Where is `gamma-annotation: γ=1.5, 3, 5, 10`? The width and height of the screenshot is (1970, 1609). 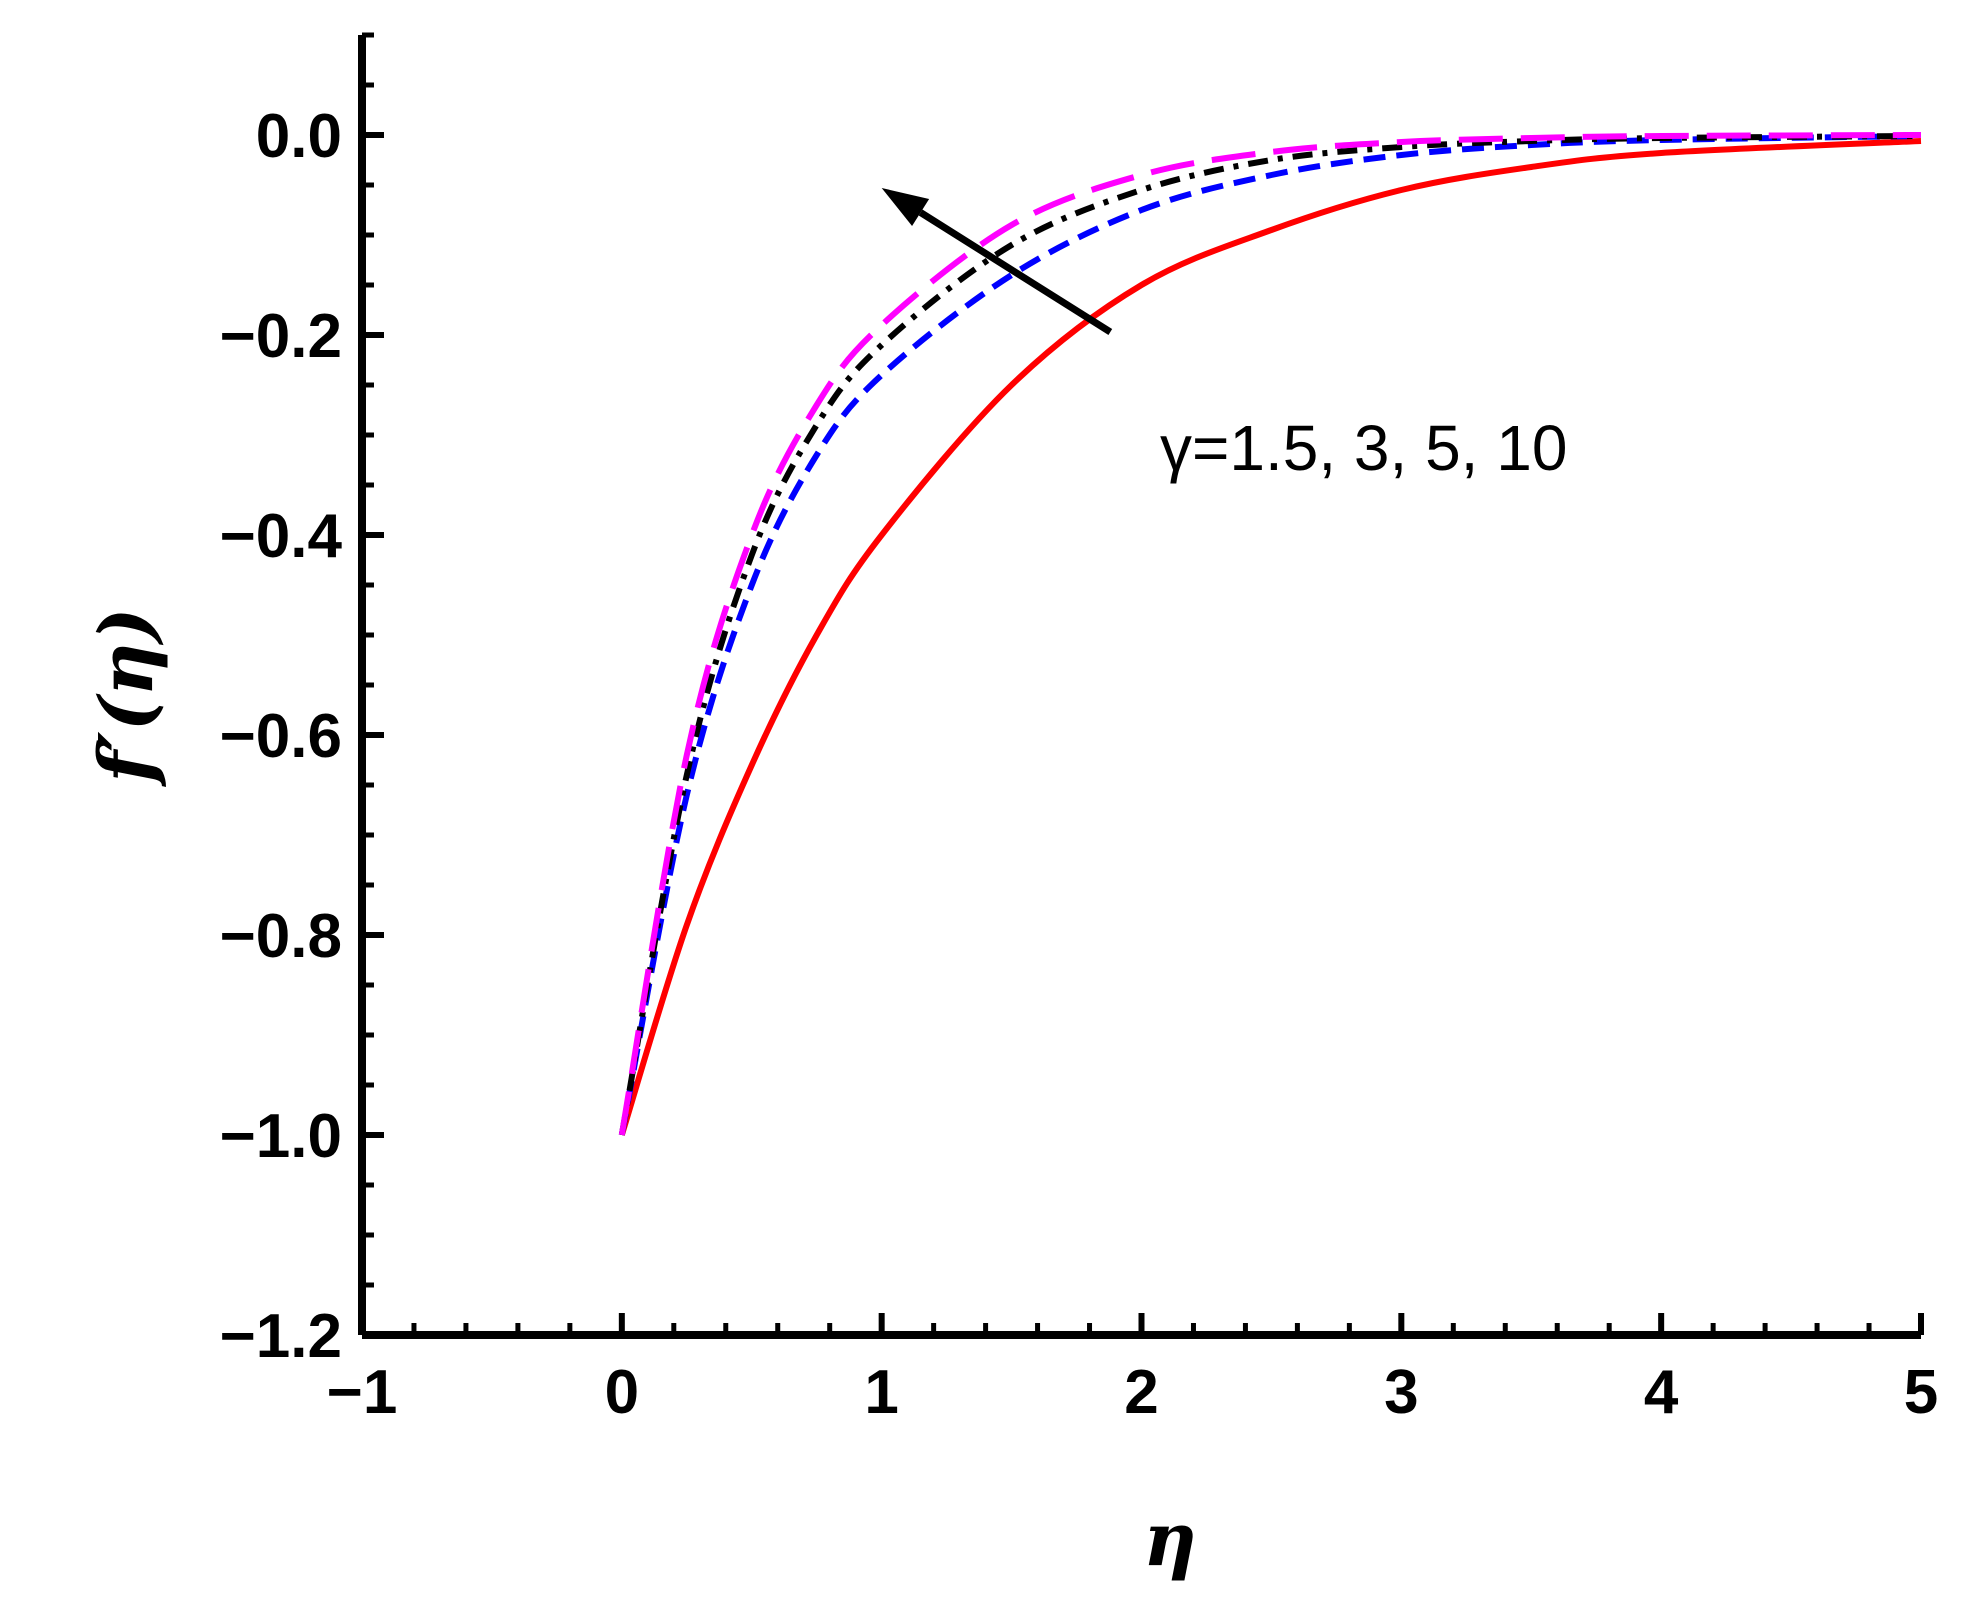
gamma-annotation: γ=1.5, 3, 5, 10 is located at coordinates (1363, 448).